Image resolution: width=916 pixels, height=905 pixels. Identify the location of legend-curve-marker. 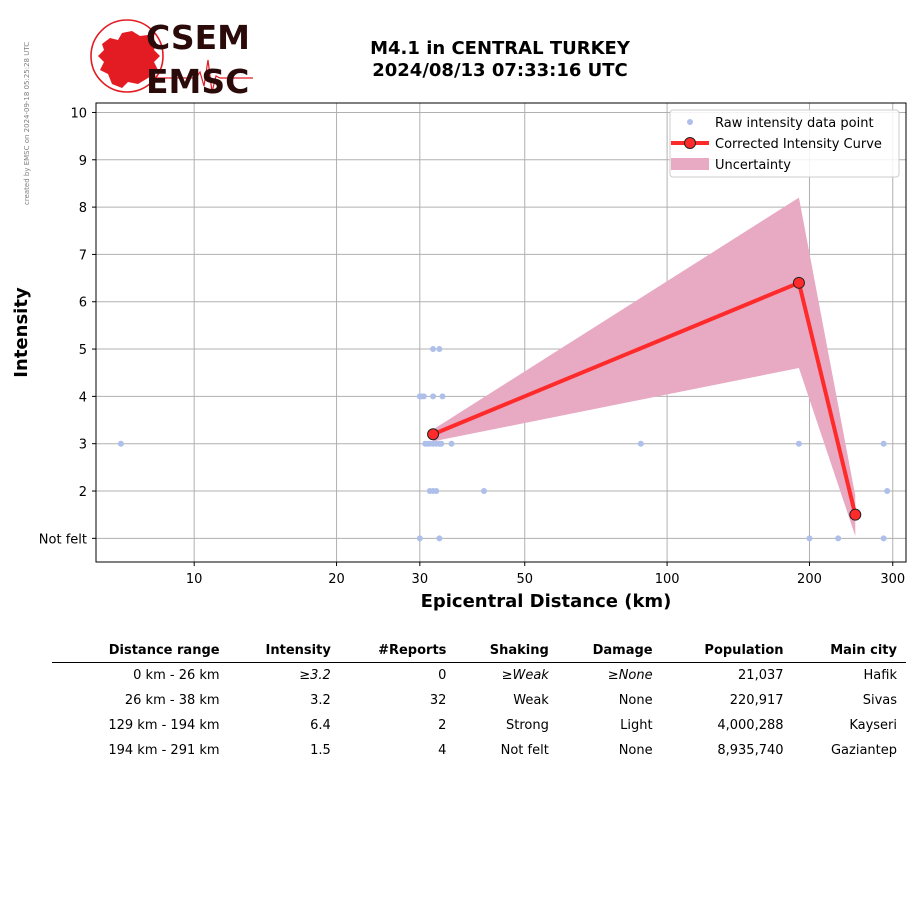
(690, 143).